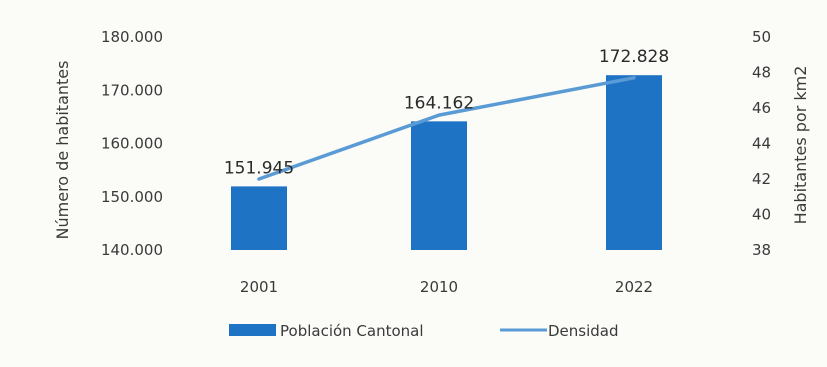 The image size is (827, 367). Describe the element at coordinates (132, 90) in the screenshot. I see `left-axis-tick-label: 170.000` at that location.